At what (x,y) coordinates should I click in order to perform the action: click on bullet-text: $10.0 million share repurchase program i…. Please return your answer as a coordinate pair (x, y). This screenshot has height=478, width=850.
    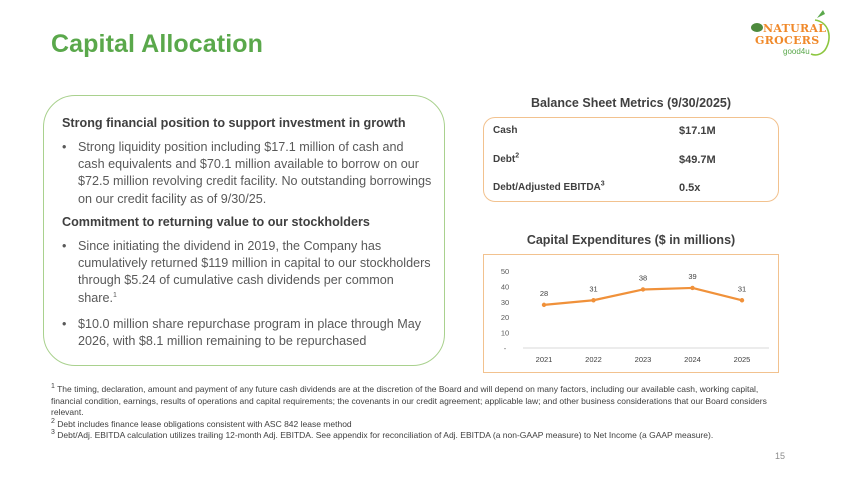
    Looking at the image, I should click on (250, 333).